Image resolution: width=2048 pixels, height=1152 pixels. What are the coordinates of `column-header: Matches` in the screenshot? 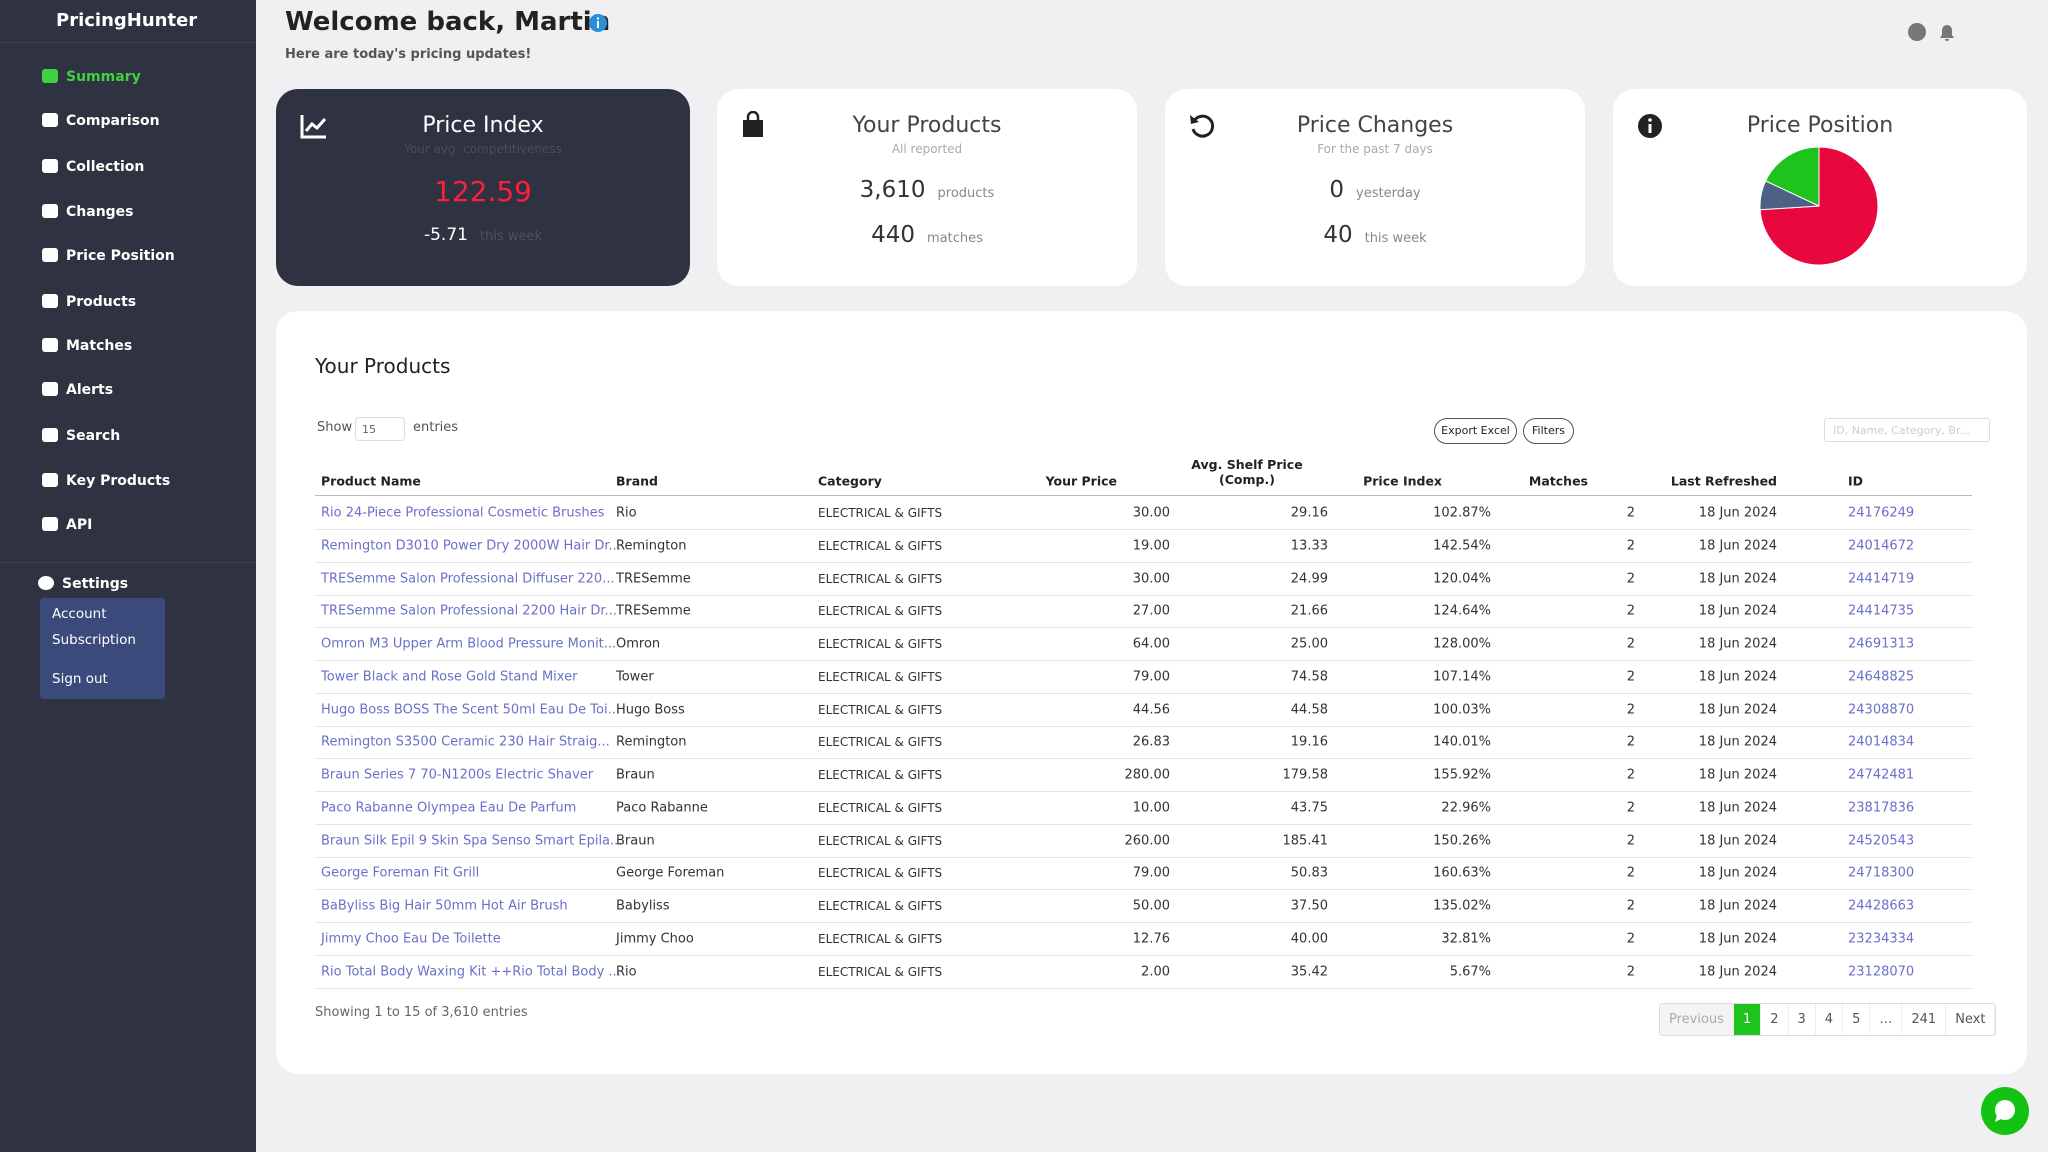 It's located at (1558, 481).